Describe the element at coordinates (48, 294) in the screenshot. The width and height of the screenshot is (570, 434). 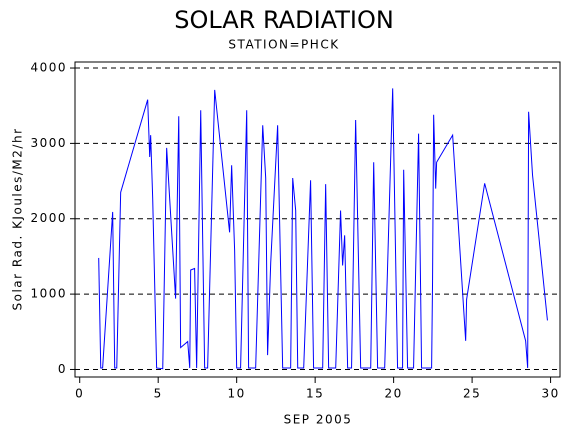
I see `y-tick-label: 1000` at that location.